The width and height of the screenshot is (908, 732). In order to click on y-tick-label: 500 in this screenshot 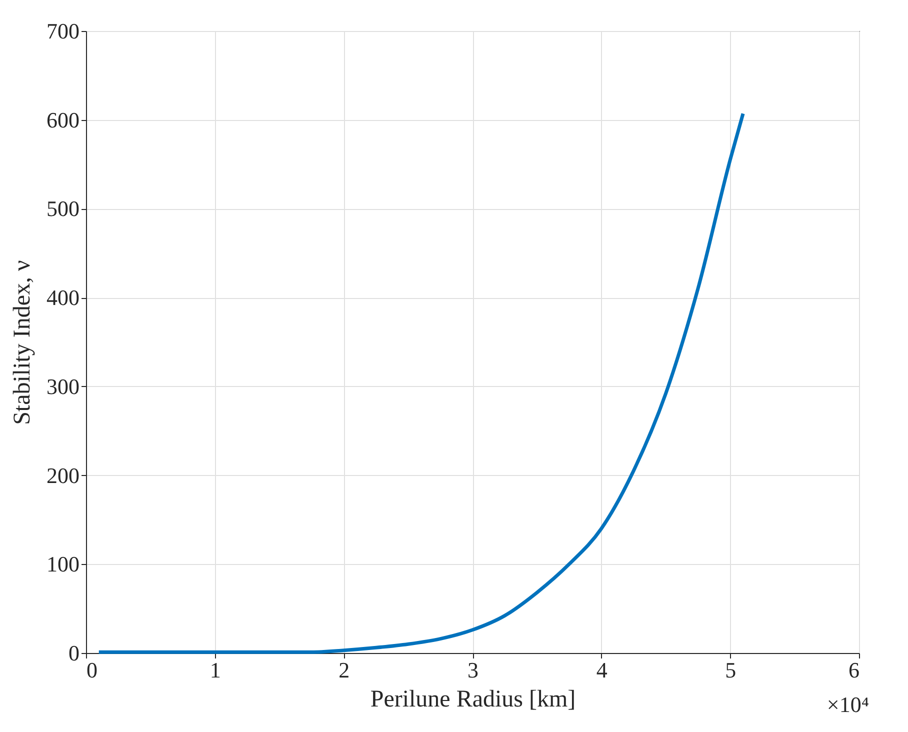, I will do `click(63, 209)`.